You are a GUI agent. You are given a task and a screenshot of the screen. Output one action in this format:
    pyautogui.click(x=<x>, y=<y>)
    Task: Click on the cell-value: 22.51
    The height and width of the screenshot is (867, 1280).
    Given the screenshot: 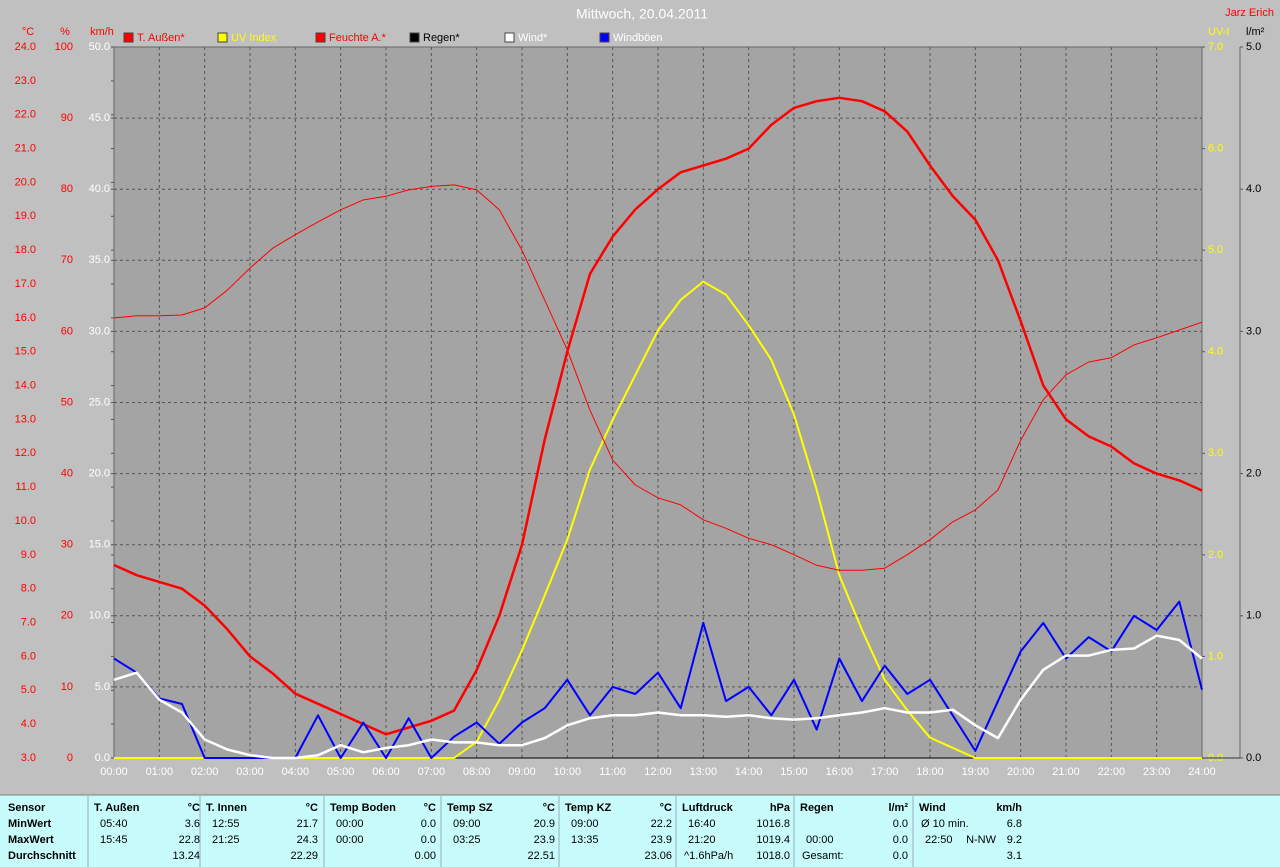 What is the action you would take?
    pyautogui.click(x=541, y=856)
    